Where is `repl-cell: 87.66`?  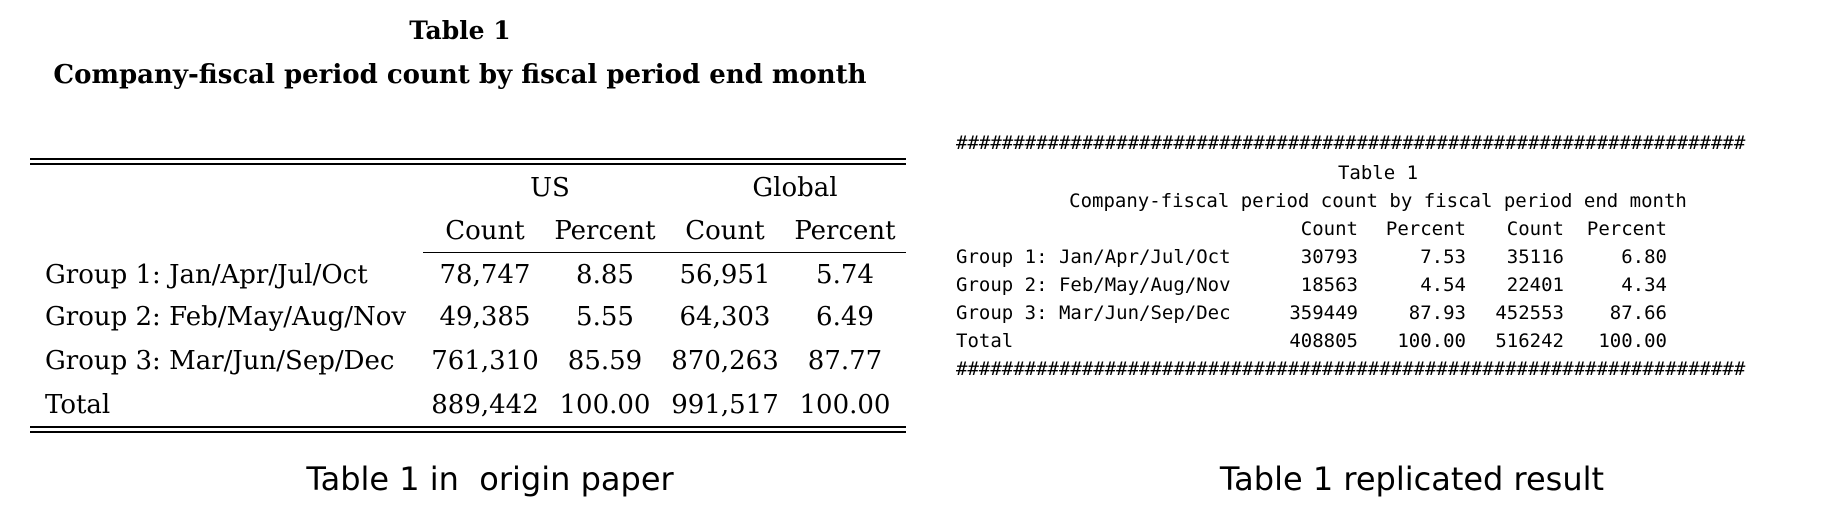
repl-cell: 87.66 is located at coordinates (1638, 313).